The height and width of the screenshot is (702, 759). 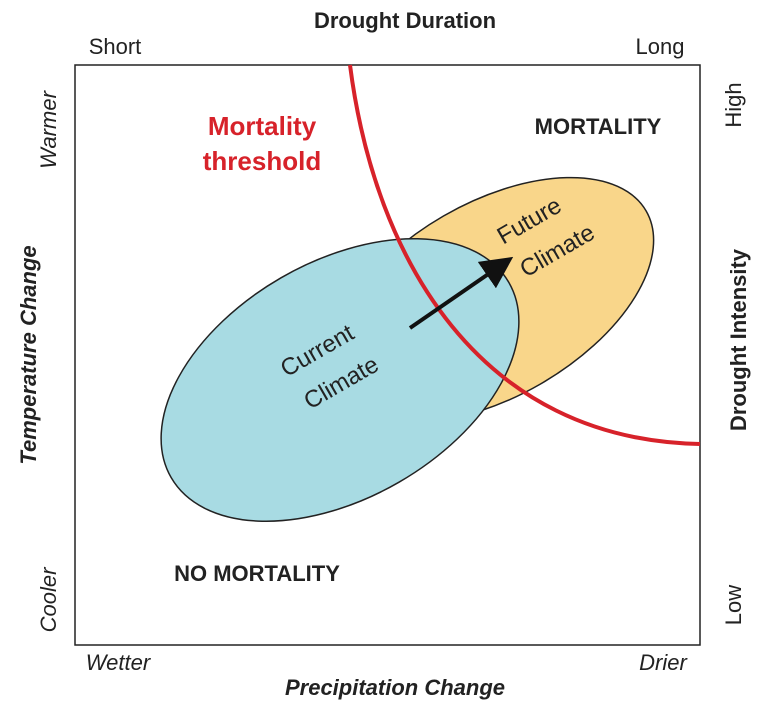 I want to click on bottom-axis-end: Drier, so click(x=663, y=662).